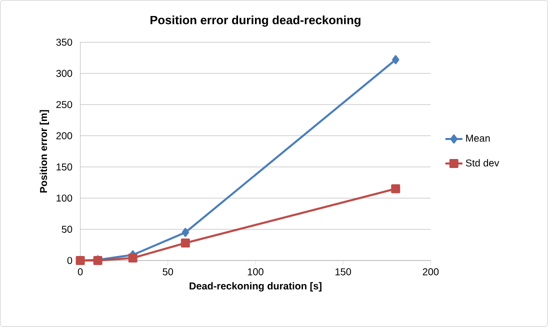  I want to click on y-tick-label: 300, so click(64, 74).